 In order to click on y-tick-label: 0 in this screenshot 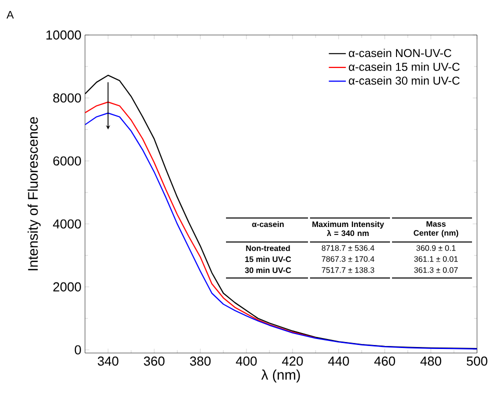, I will do `click(77, 349)`.